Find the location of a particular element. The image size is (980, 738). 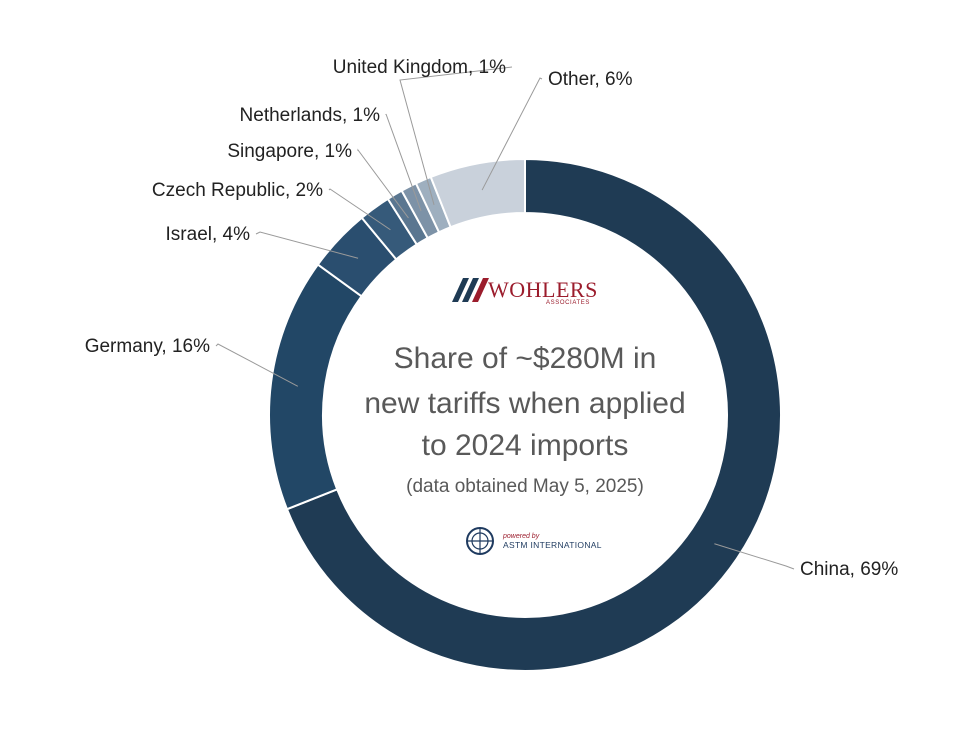

astm-powered-by: powered by is located at coordinates (521, 536).